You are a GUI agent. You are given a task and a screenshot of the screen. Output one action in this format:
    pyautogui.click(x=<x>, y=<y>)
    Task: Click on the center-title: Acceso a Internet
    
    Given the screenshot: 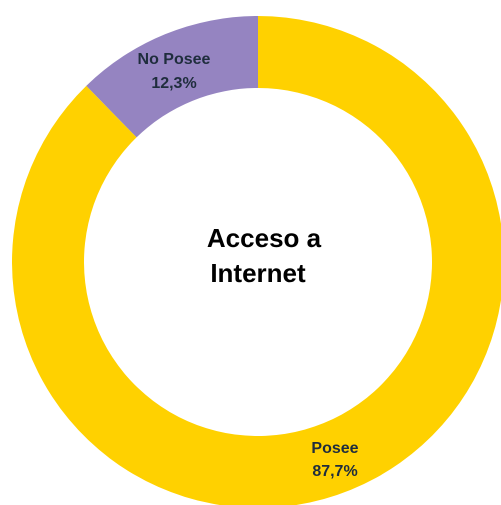 What is the action you would take?
    pyautogui.click(x=264, y=255)
    